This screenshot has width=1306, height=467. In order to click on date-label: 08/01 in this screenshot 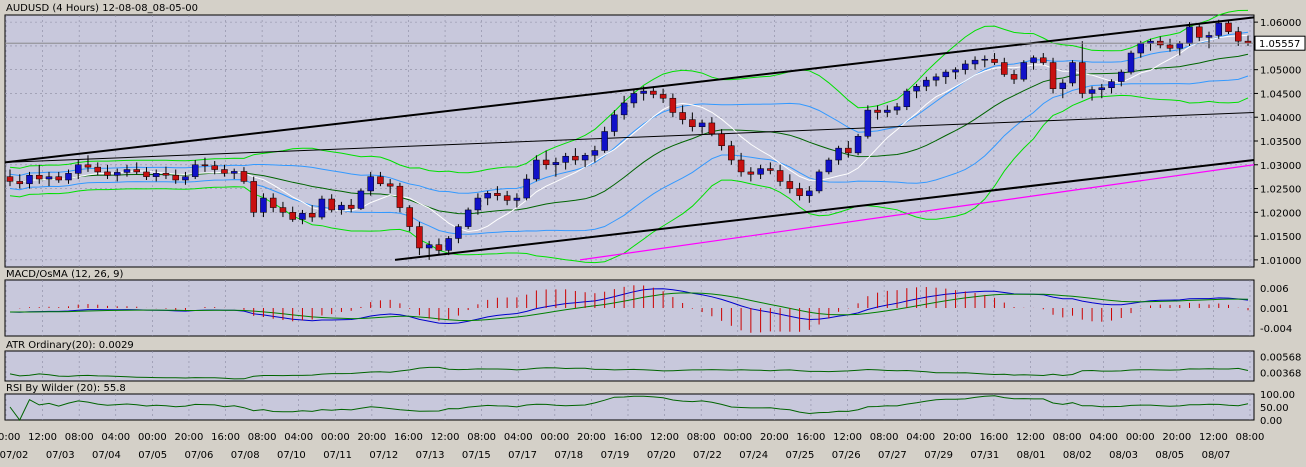, I will do `click(1031, 455)`.